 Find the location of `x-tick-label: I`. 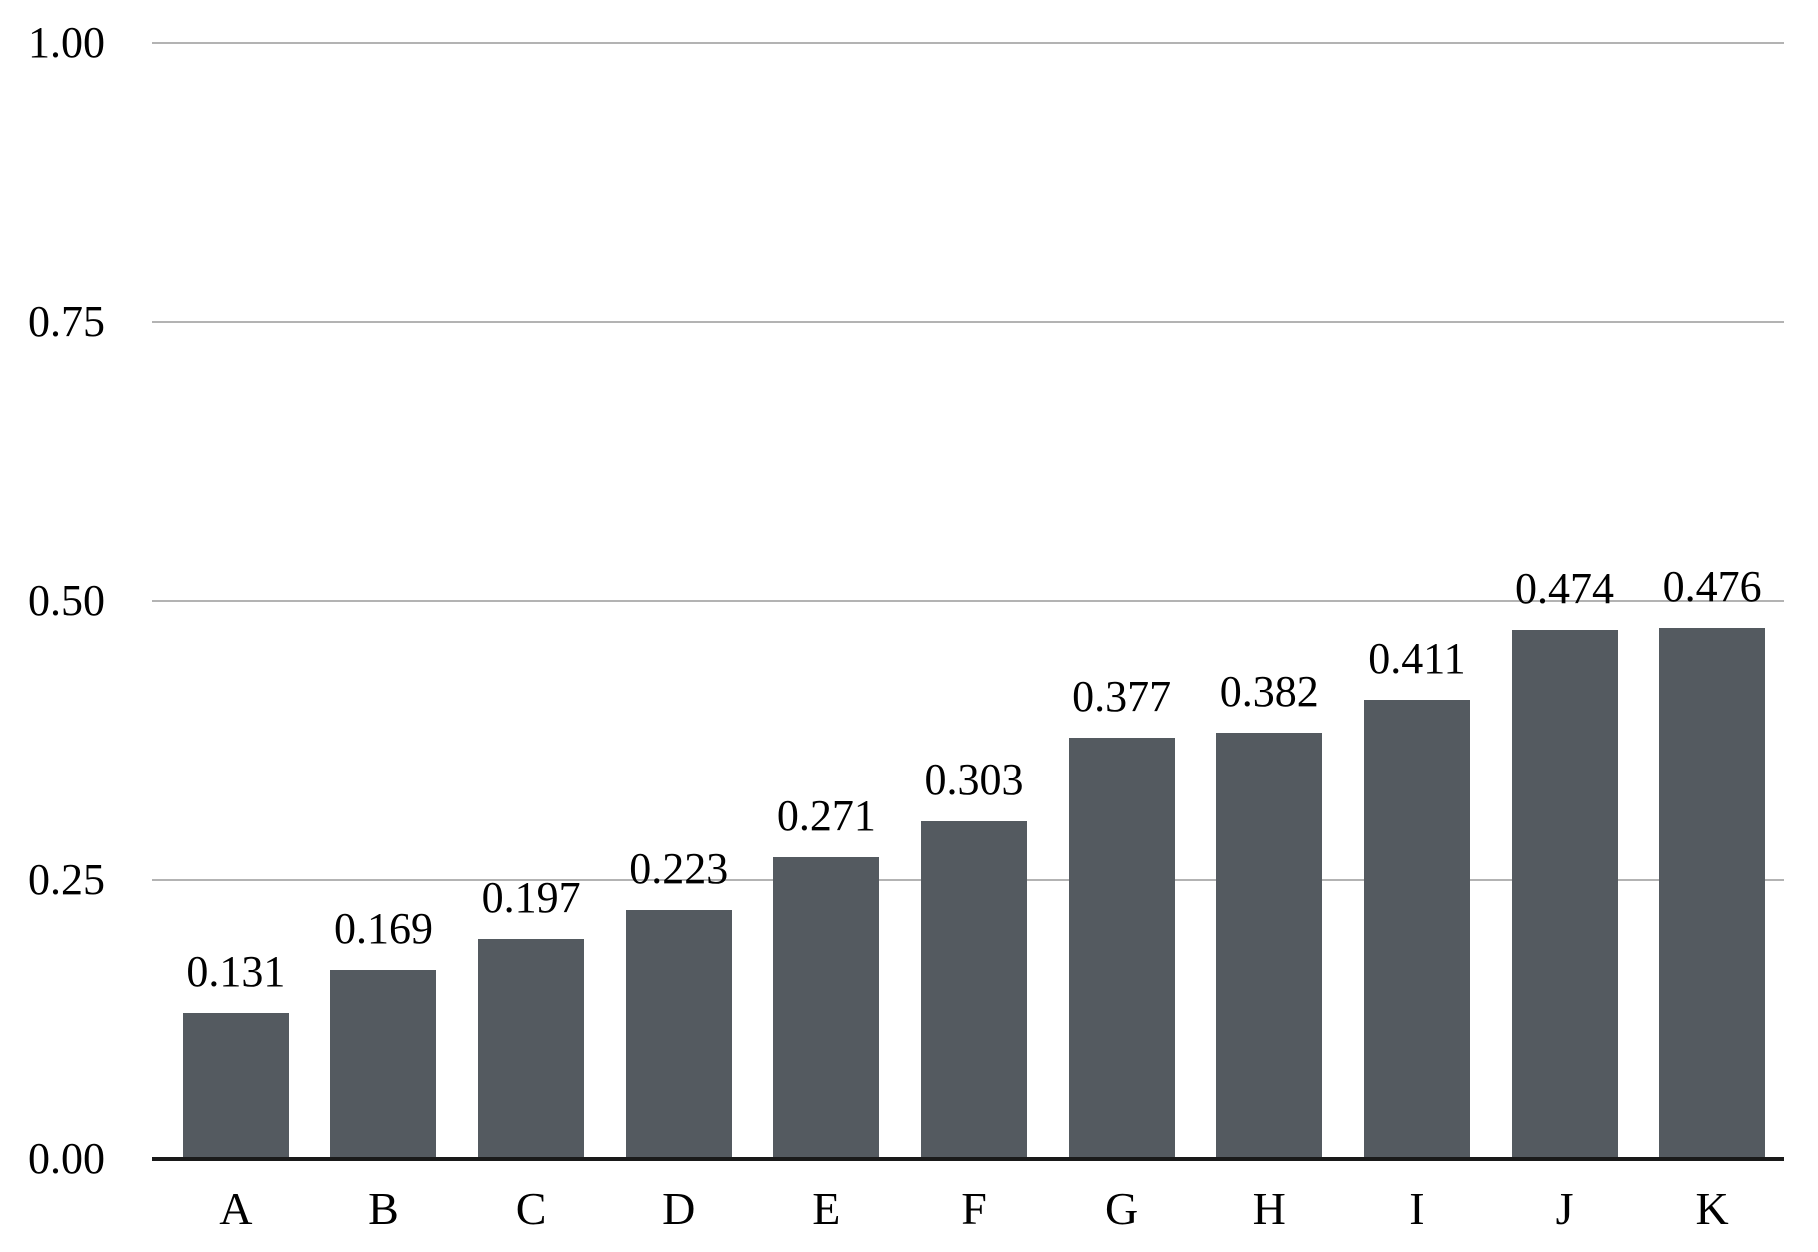

x-tick-label: I is located at coordinates (1417, 1208).